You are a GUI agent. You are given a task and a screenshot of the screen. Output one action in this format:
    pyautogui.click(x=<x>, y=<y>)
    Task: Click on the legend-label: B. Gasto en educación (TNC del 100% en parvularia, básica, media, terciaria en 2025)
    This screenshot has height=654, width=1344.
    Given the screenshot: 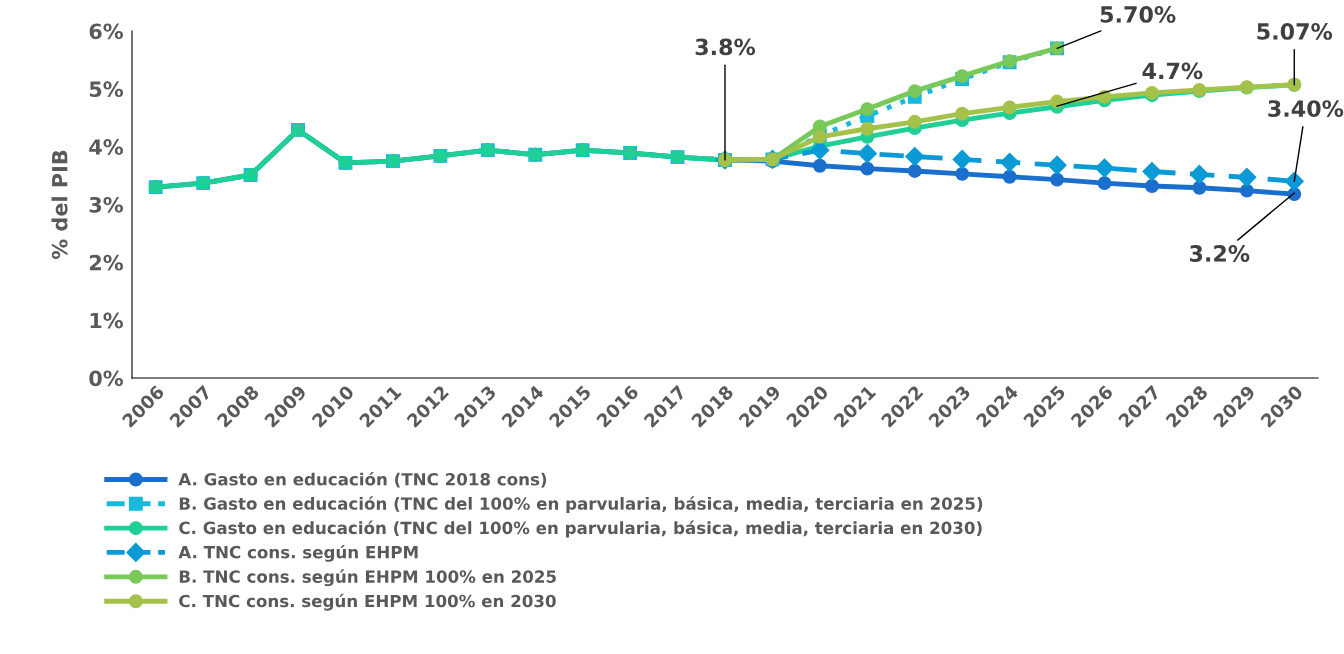 What is the action you would take?
    pyautogui.click(x=581, y=505)
    